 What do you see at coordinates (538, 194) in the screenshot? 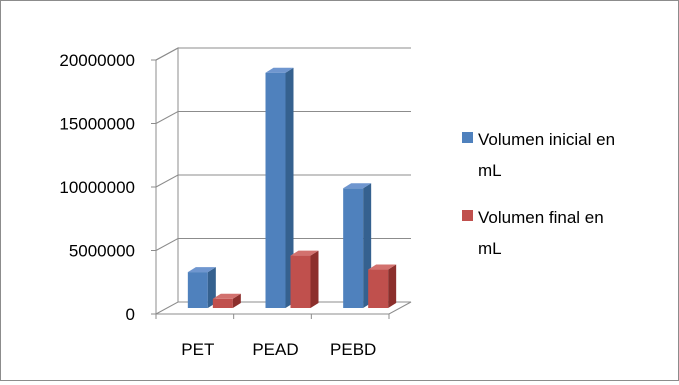
I see `legend: Volumen inicial en mL Volumen final en mL` at bounding box center [538, 194].